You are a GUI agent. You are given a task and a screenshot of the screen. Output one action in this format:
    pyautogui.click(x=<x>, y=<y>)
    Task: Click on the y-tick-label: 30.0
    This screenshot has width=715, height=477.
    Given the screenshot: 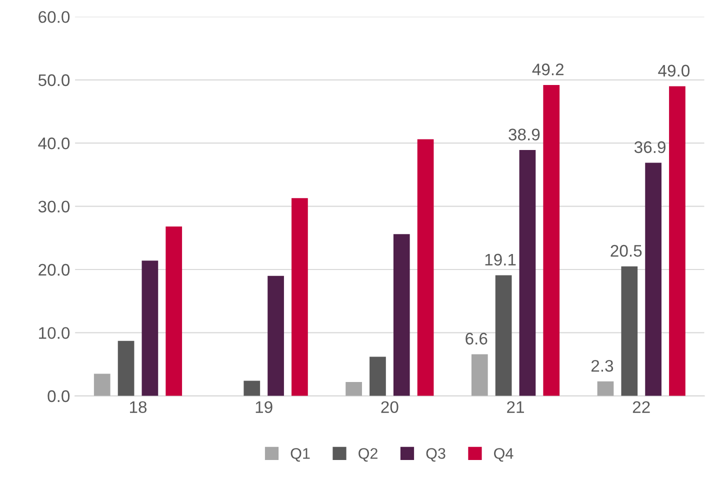 What is the action you would take?
    pyautogui.click(x=54, y=206)
    